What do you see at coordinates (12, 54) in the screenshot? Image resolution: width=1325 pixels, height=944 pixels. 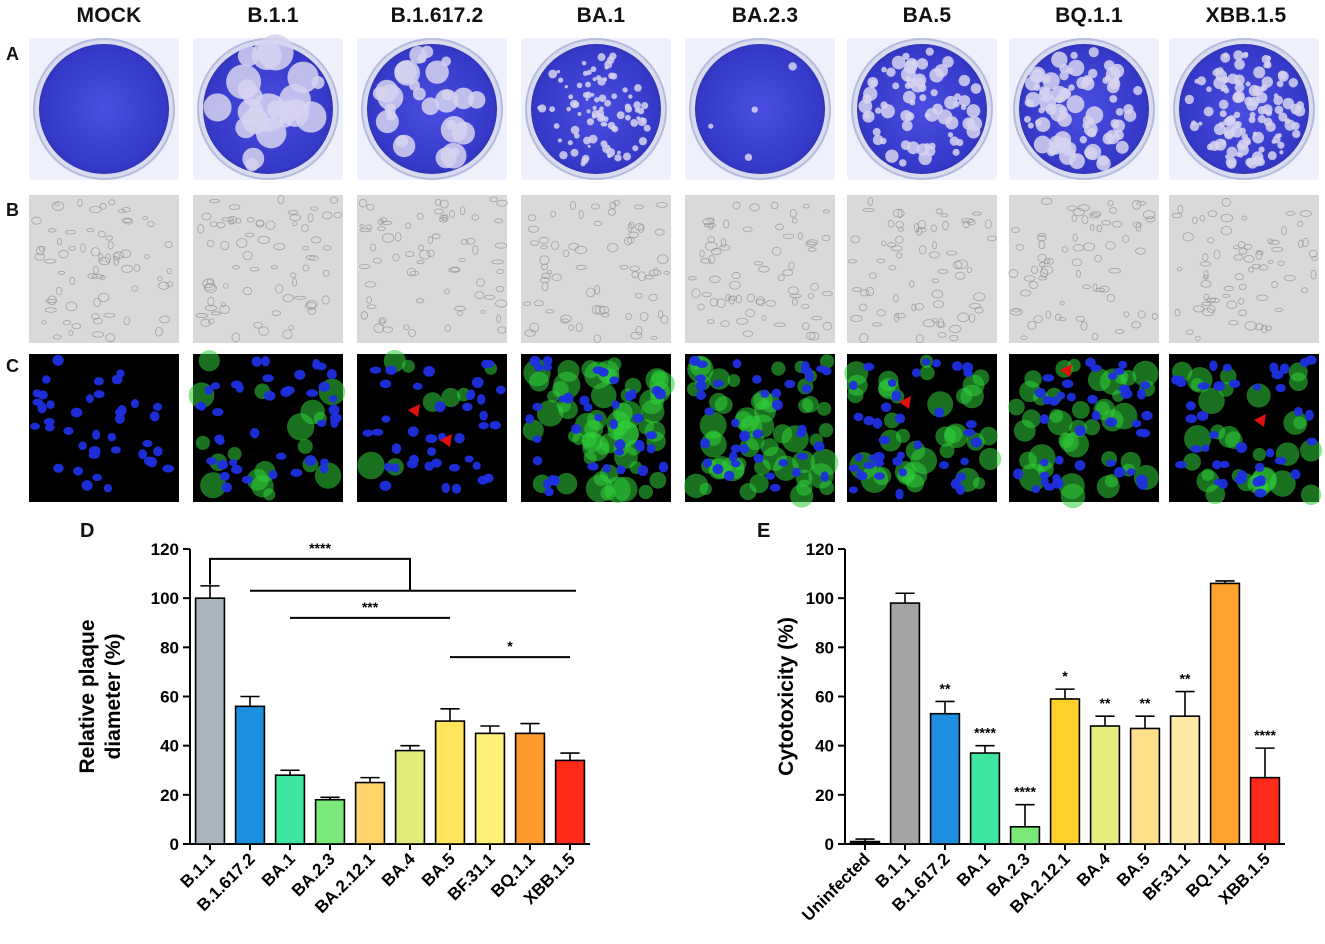 I see `panel-label-a: A` at bounding box center [12, 54].